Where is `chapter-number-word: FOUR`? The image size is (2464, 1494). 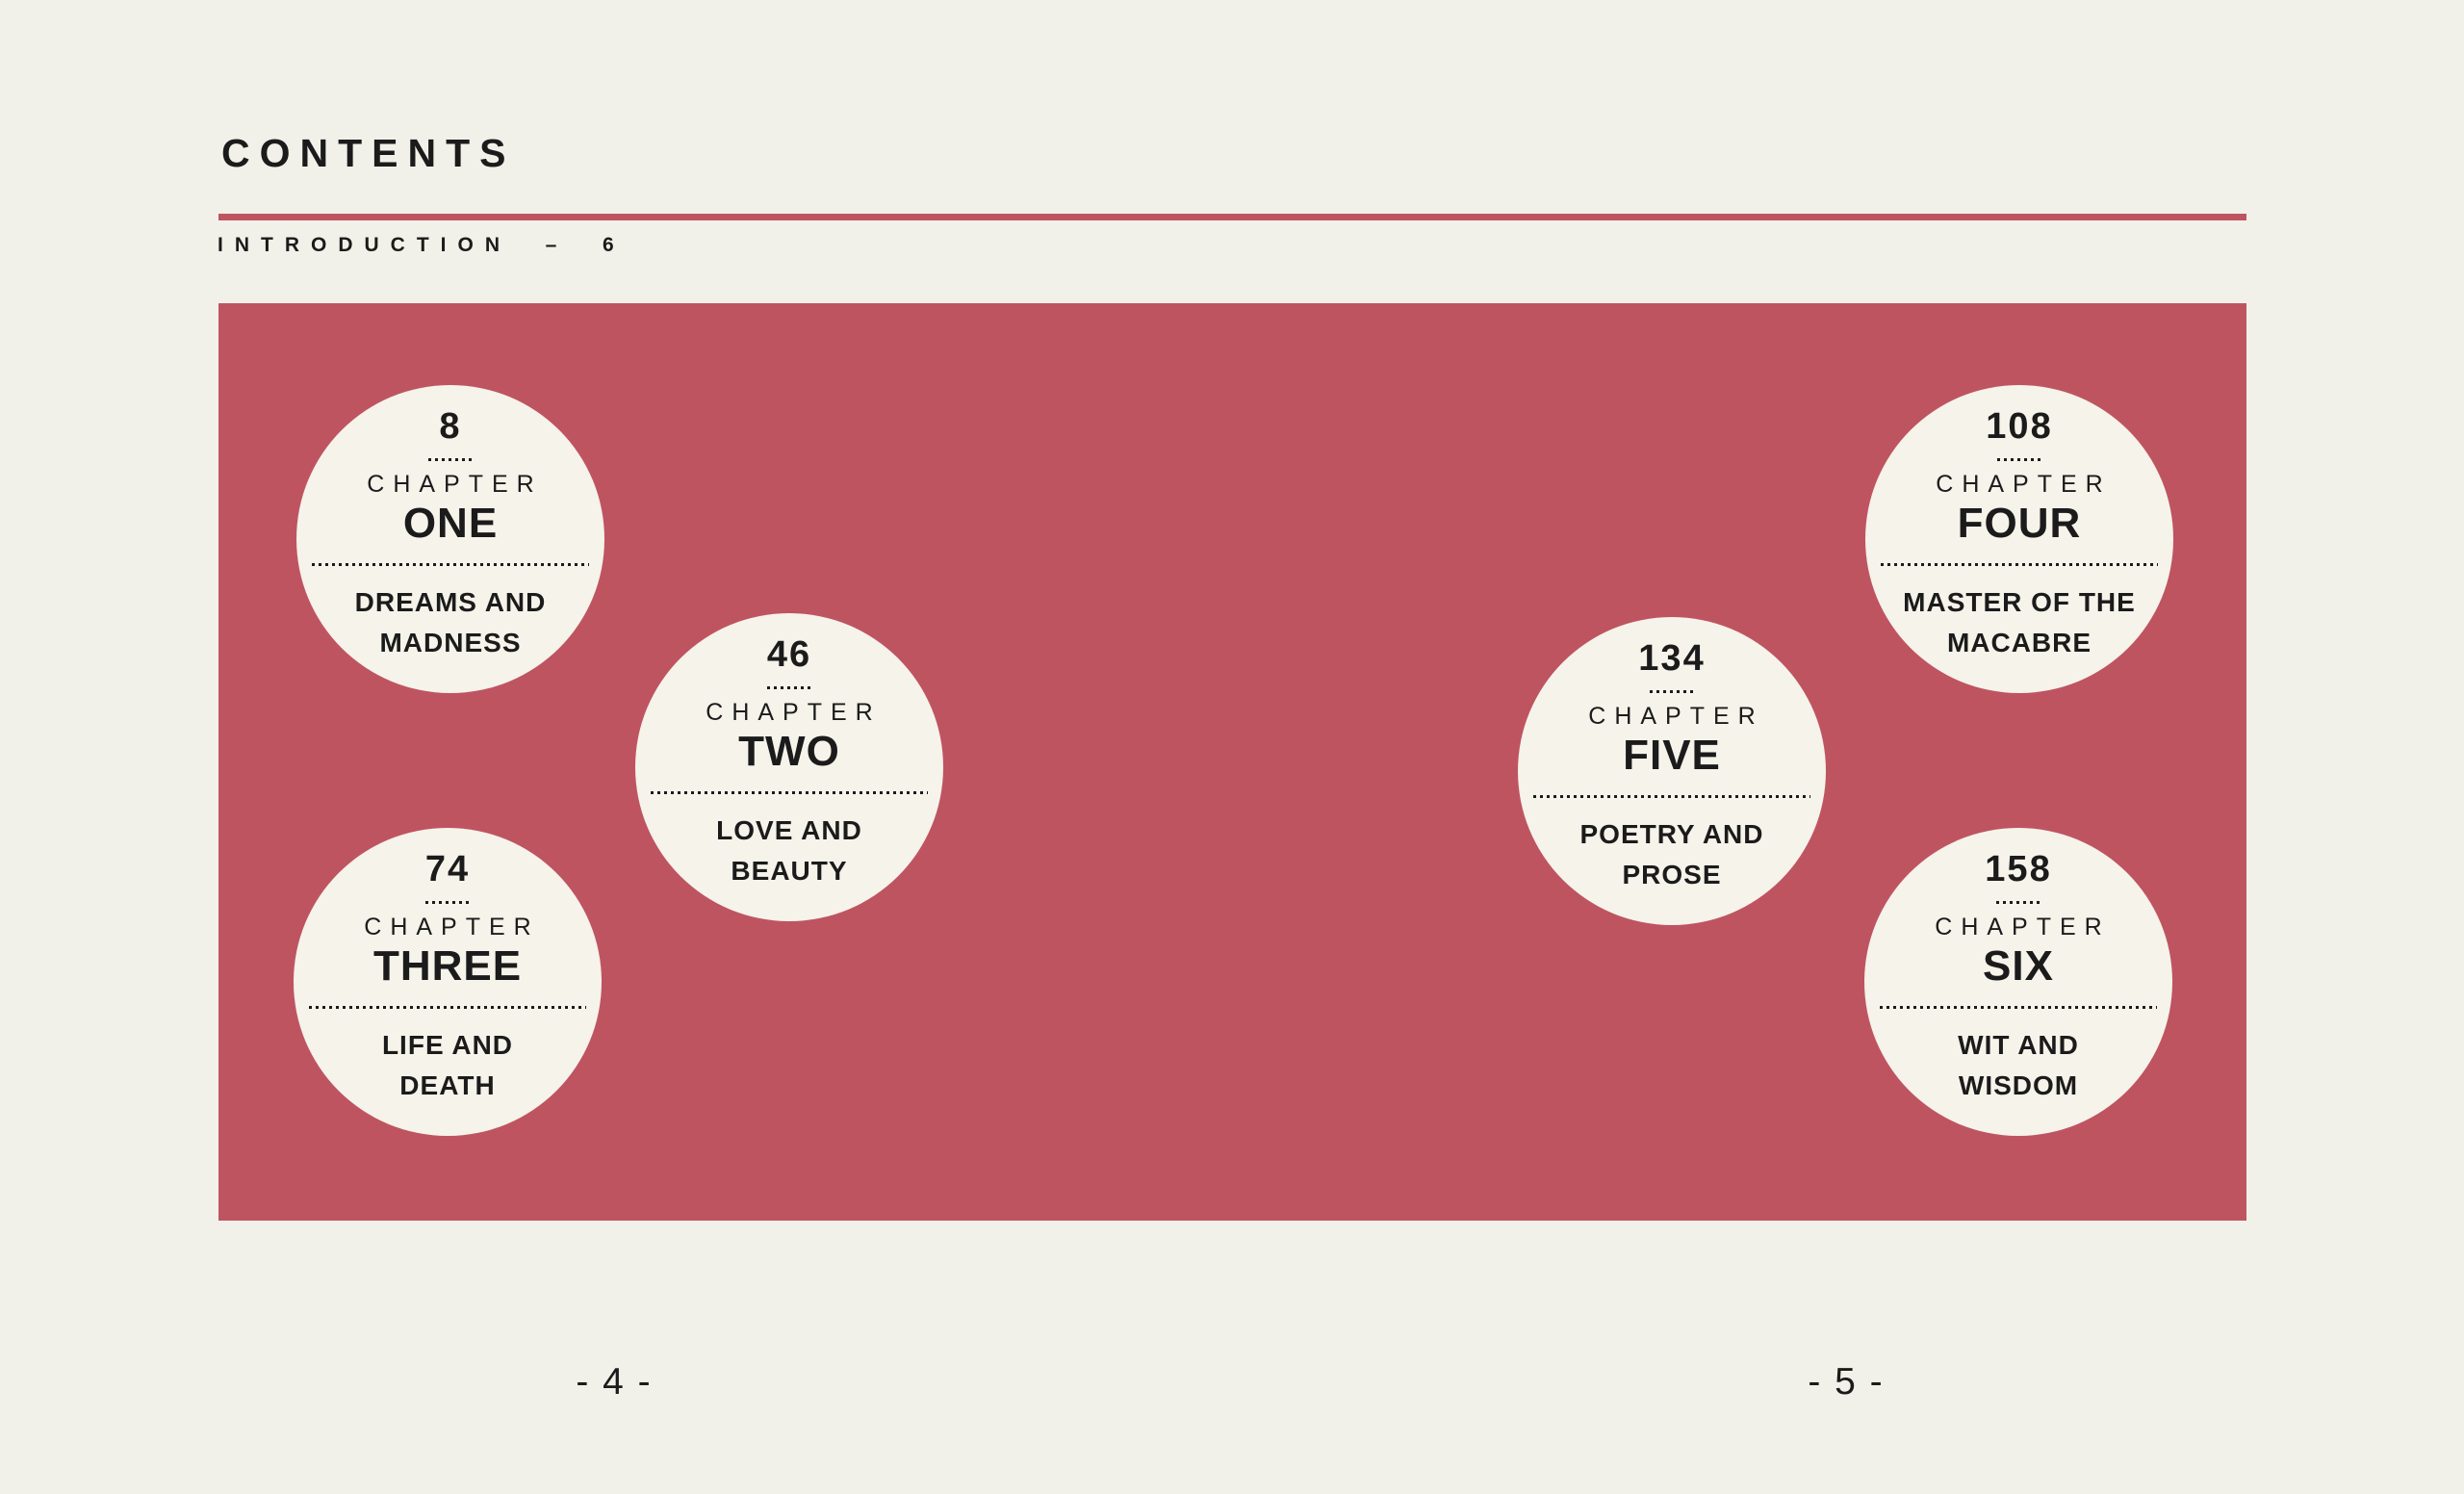
chapter-number-word: FOUR is located at coordinates (2019, 524).